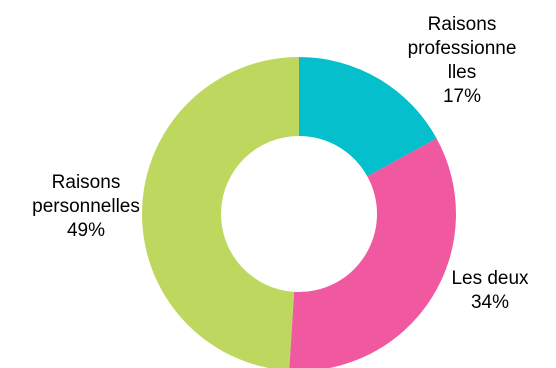 The width and height of the screenshot is (556, 368). I want to click on slice-label-3: Raisons personnelles 49%, so click(86, 206).